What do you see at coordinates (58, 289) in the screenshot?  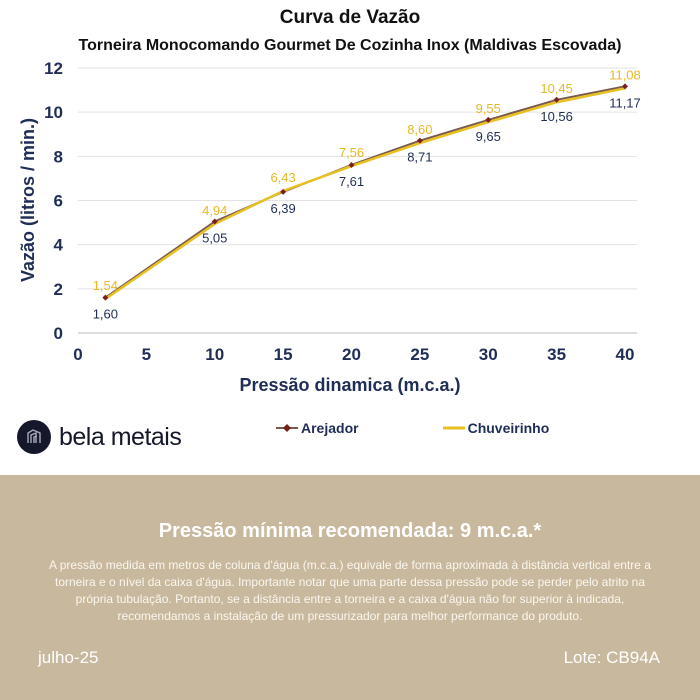 I see `y-tick-label: 2` at bounding box center [58, 289].